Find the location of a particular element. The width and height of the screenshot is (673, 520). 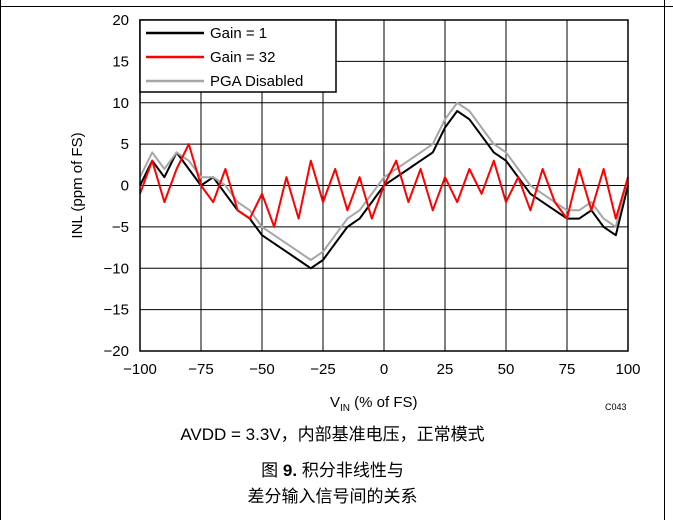

x-tick-label: 75 is located at coordinates (567, 369).